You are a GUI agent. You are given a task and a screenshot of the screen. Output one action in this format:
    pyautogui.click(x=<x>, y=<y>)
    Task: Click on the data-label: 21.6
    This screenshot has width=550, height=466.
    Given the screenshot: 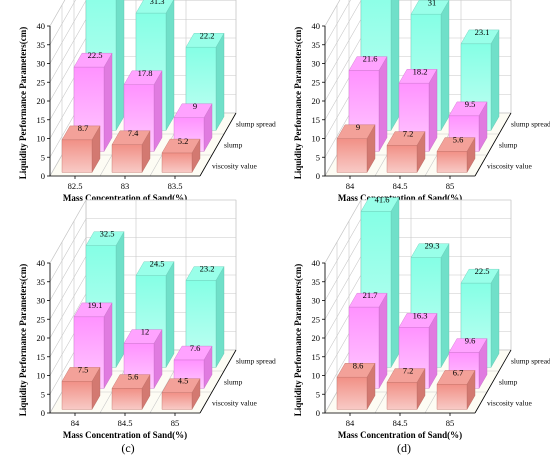 What is the action you would take?
    pyautogui.click(x=370, y=59)
    